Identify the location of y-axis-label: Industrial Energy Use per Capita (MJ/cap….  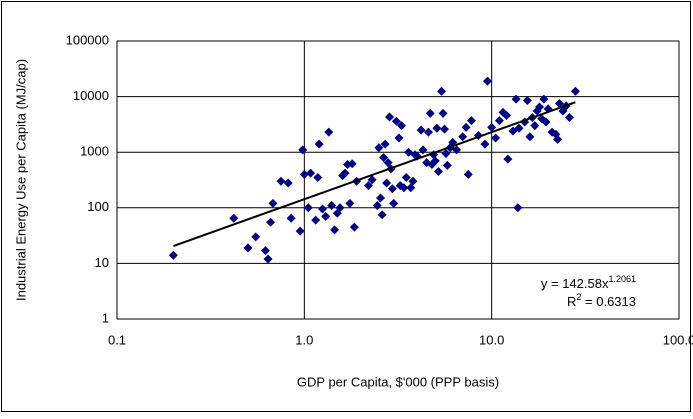
(20, 180).